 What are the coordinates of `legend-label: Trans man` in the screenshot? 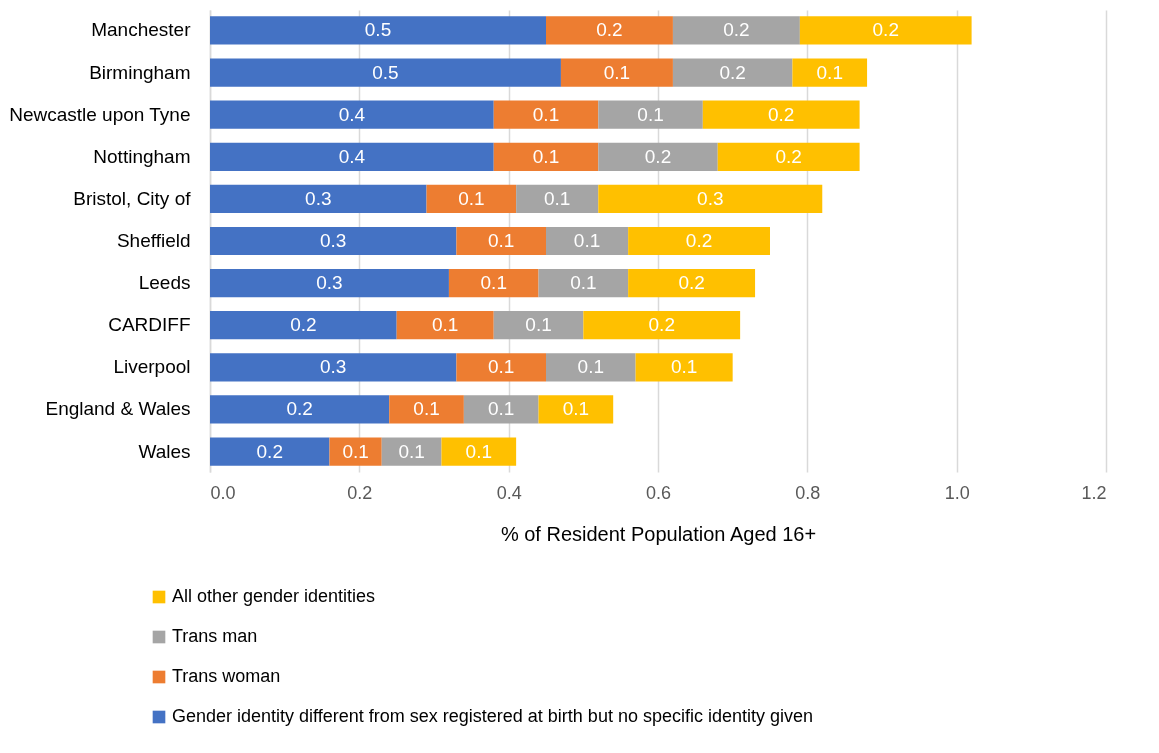 It's located at (215, 636).